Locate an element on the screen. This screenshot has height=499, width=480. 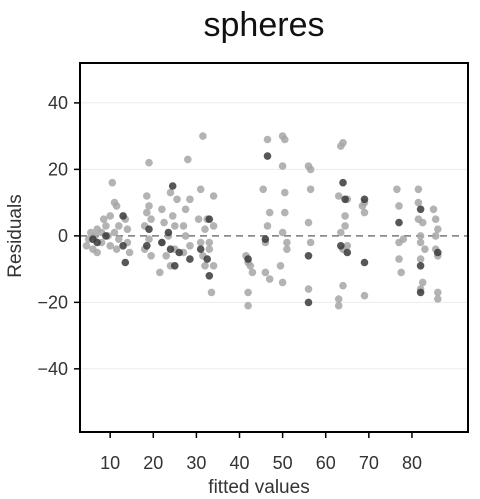
y-axis-label: Residuals is located at coordinates (15, 235).